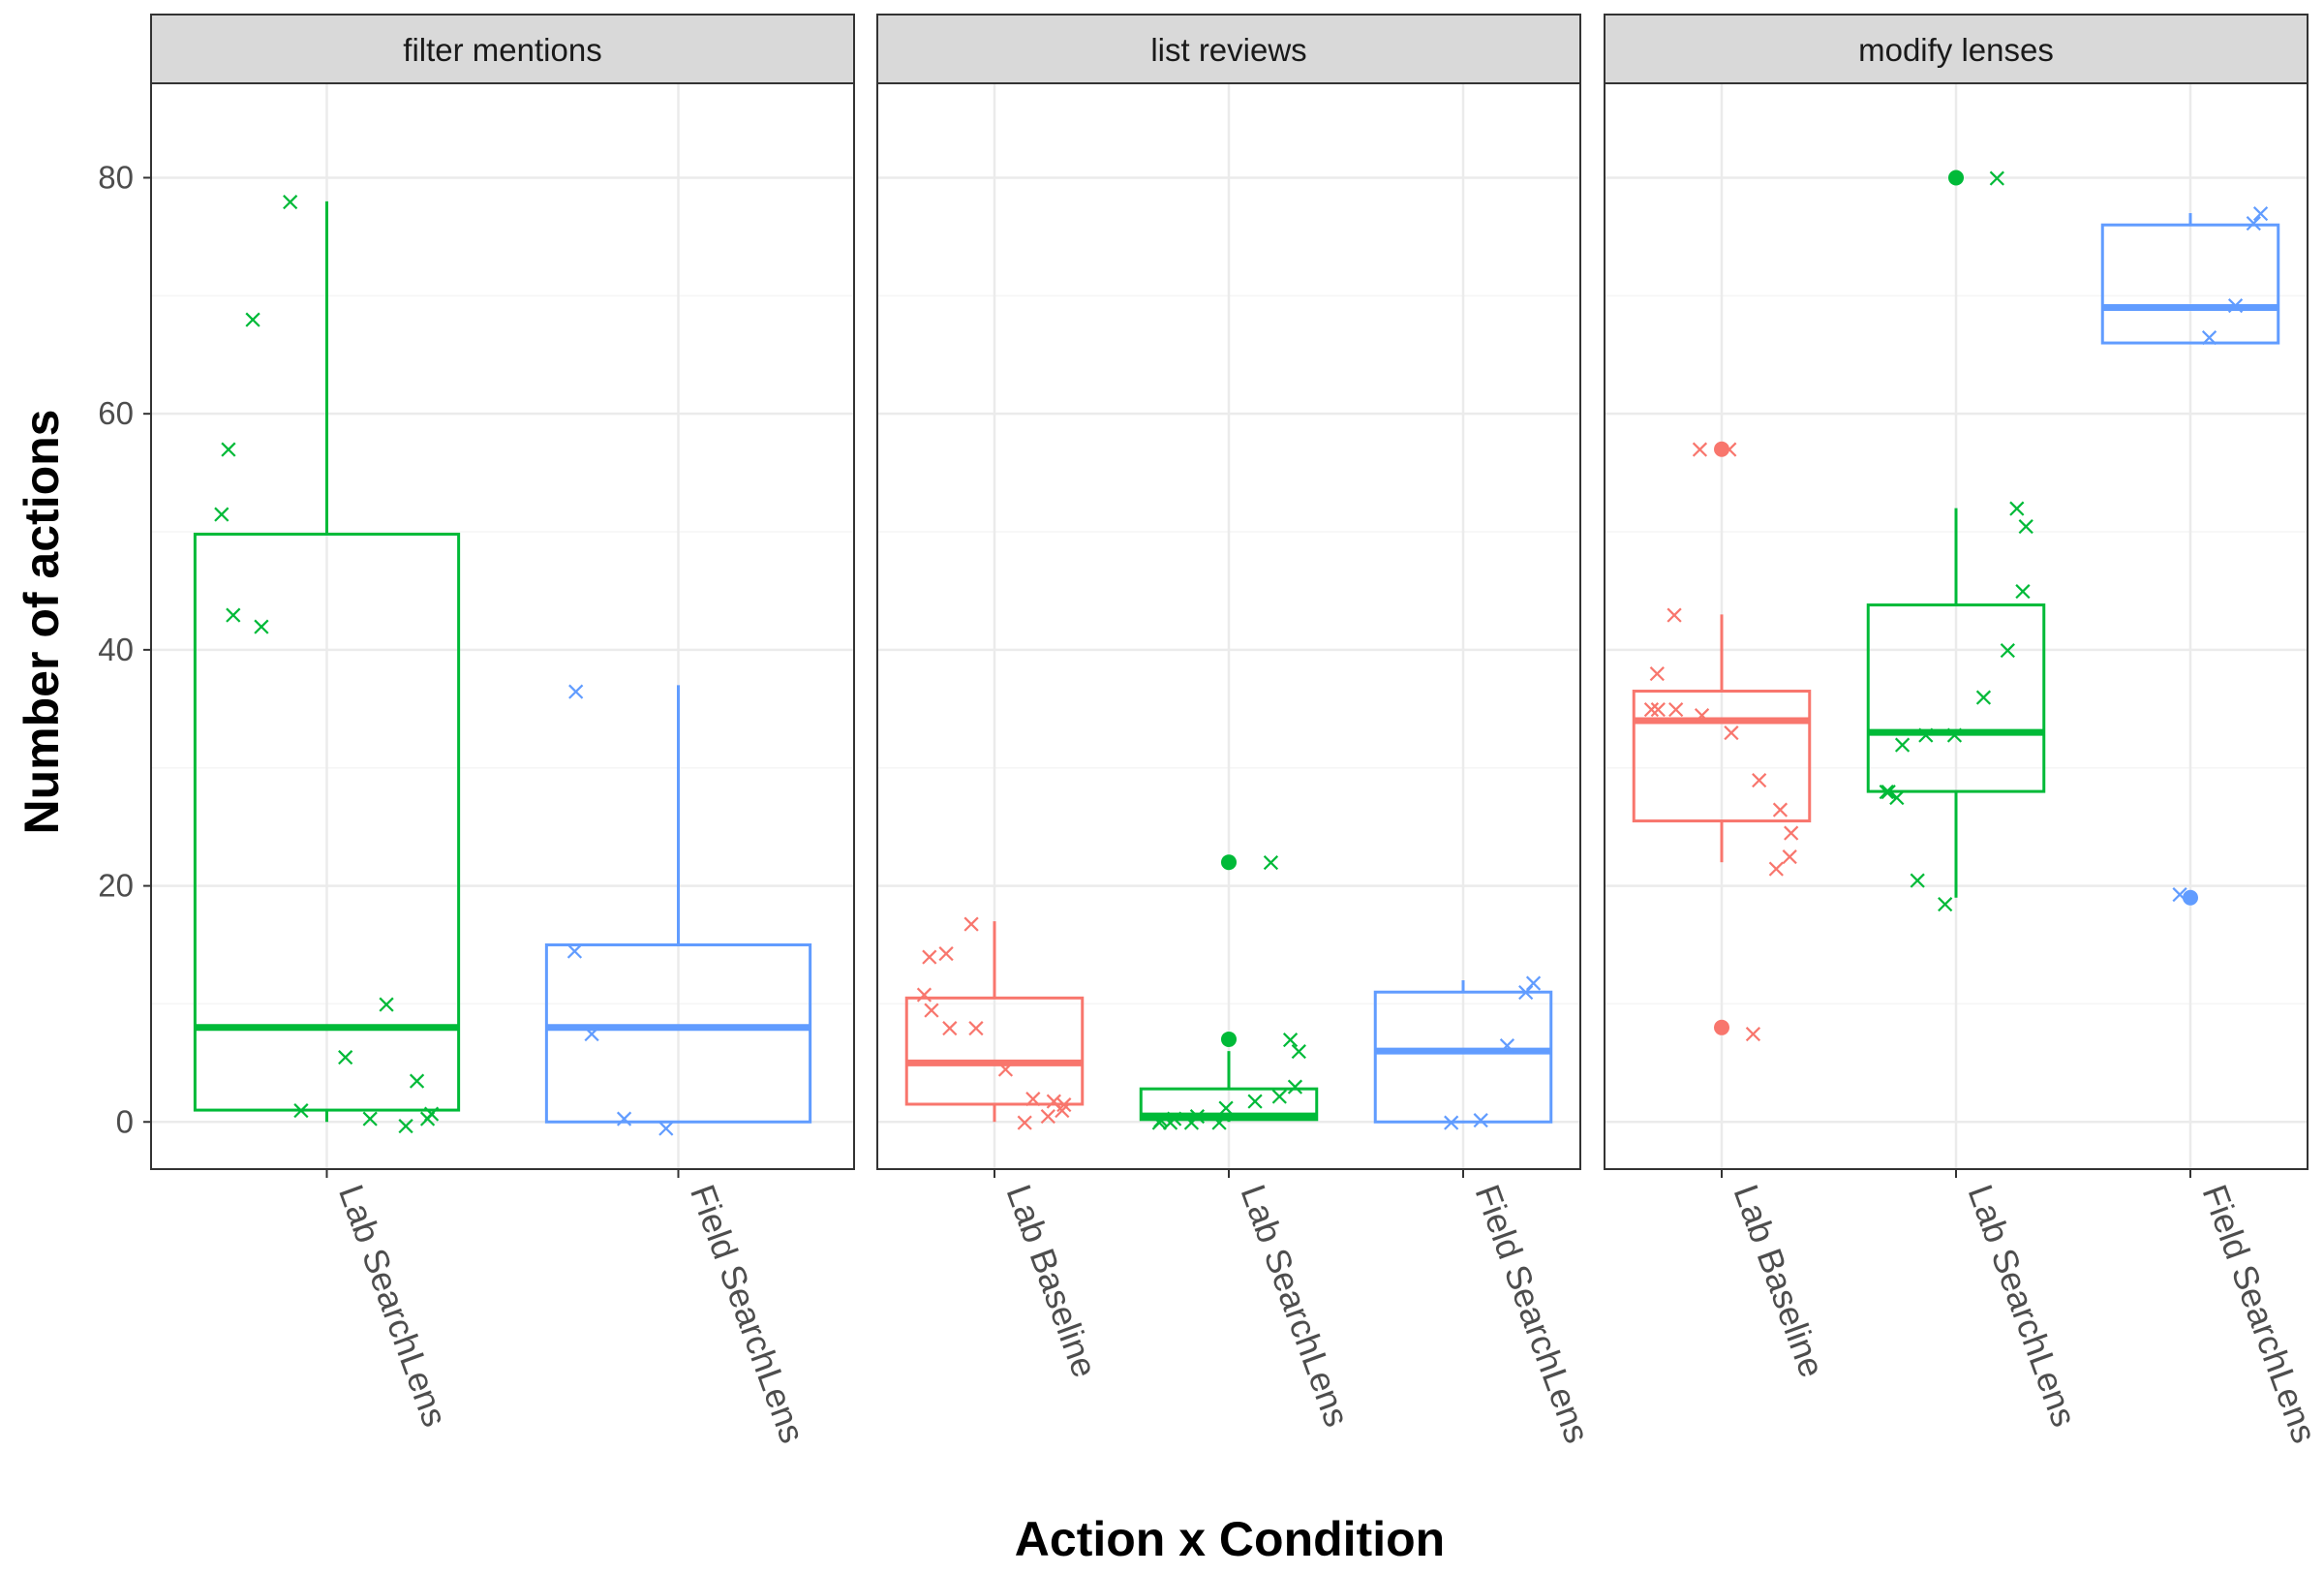 The image size is (2324, 1574). Describe the element at coordinates (116, 413) in the screenshot. I see `y-tick-label-60: 60` at that location.